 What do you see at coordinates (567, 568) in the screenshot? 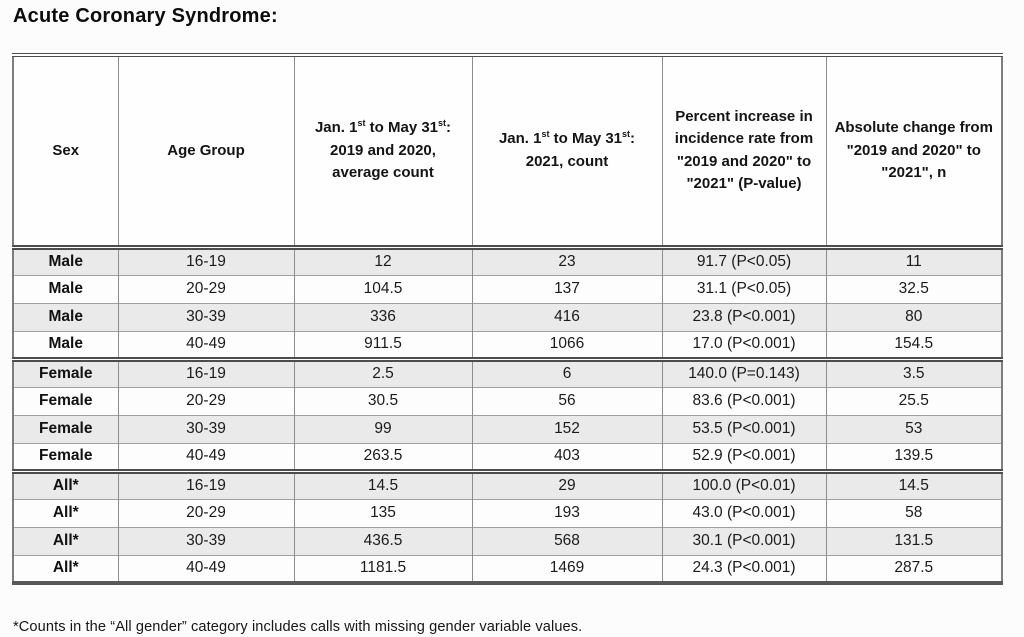
I see `cell-count-2021: 1469` at bounding box center [567, 568].